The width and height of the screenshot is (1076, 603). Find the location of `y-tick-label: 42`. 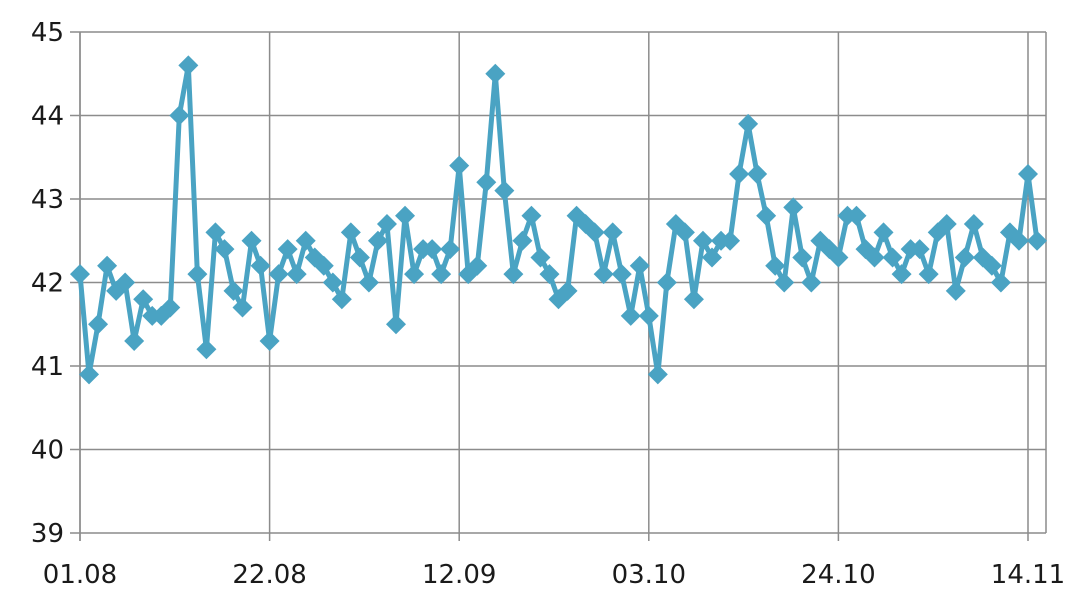

y-tick-label: 42 is located at coordinates (47, 284).